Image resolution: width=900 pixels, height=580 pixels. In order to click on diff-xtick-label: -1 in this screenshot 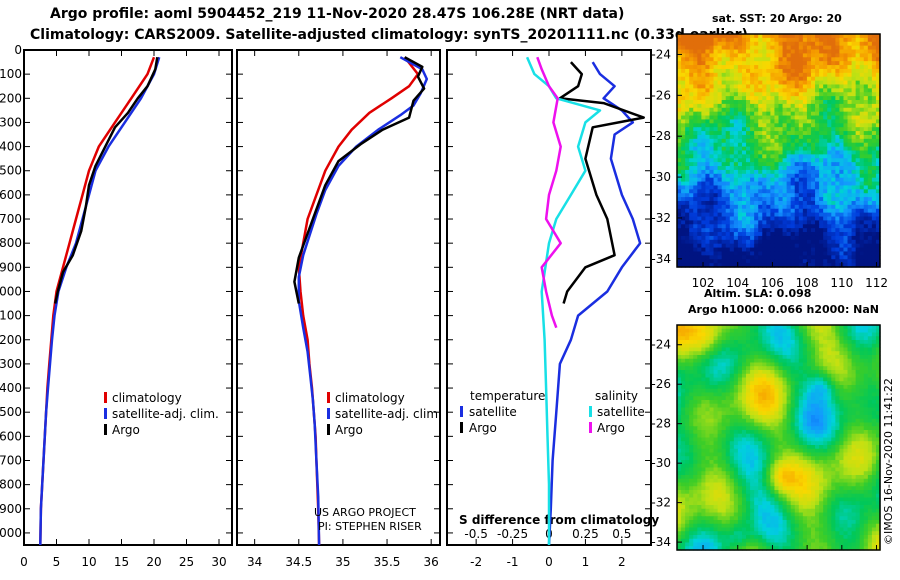, I will do `click(513, 562)`.